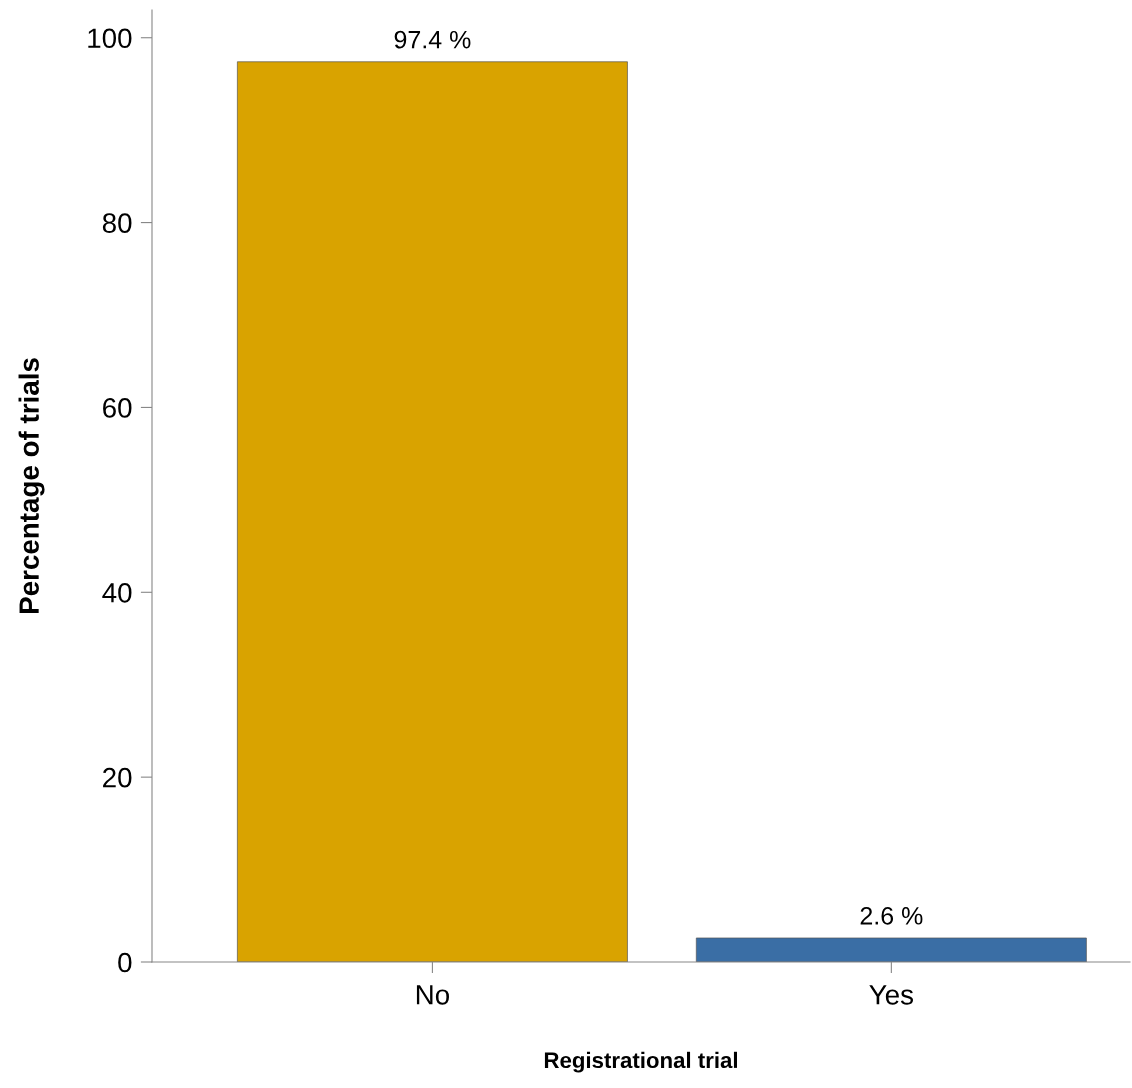 The image size is (1132, 1088). Describe the element at coordinates (117, 592) in the screenshot. I see `y-tick-label: 40` at that location.